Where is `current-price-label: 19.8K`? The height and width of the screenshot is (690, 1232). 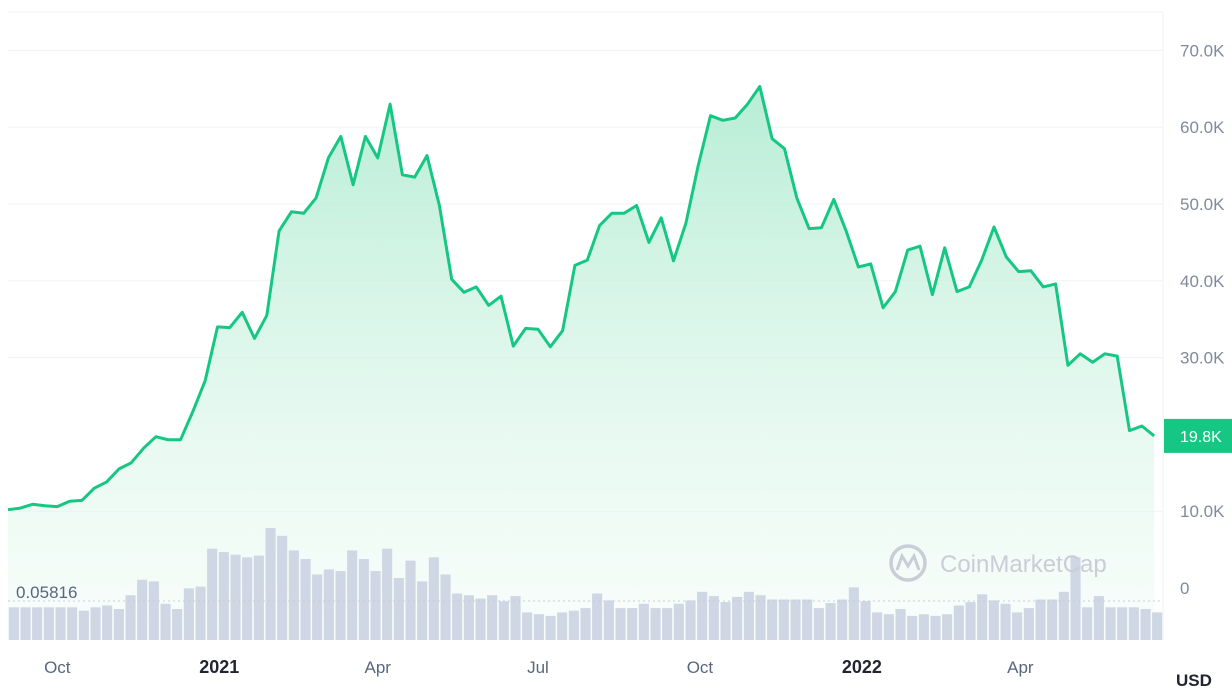
current-price-label: 19.8K is located at coordinates (1201, 437).